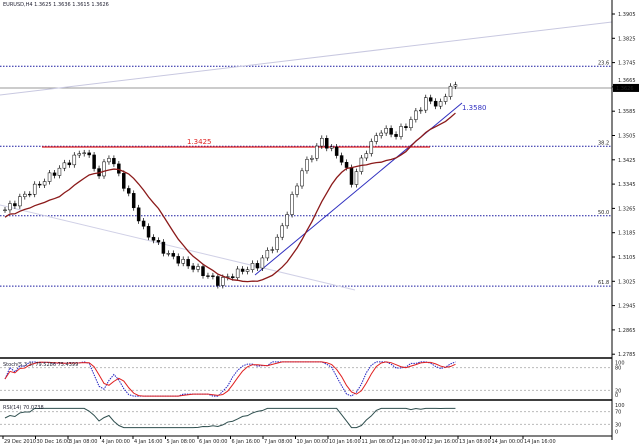 The width and height of the screenshot is (640, 445). Describe the element at coordinates (620, 406) in the screenshot. I see `rsi-tick-label: 100` at that location.